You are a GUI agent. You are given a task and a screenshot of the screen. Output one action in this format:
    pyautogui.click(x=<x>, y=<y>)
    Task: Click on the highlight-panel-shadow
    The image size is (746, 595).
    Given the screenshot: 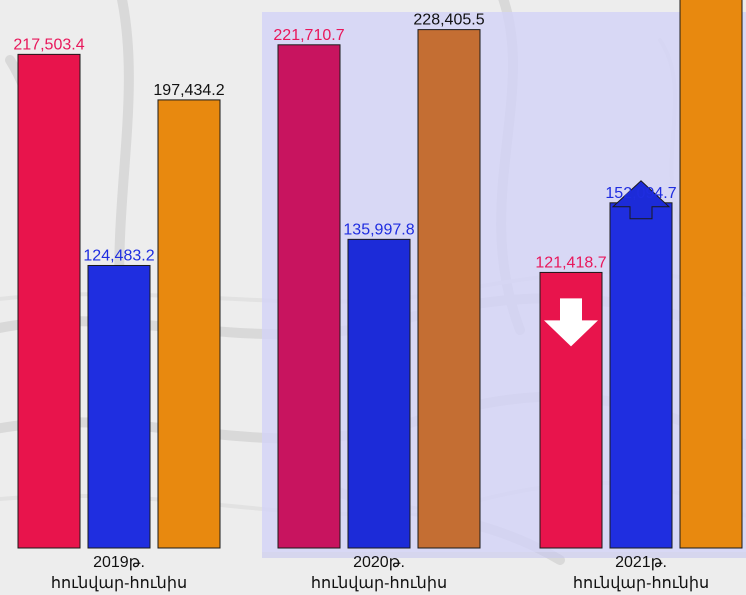 What is the action you would take?
    pyautogui.click(x=504, y=555)
    